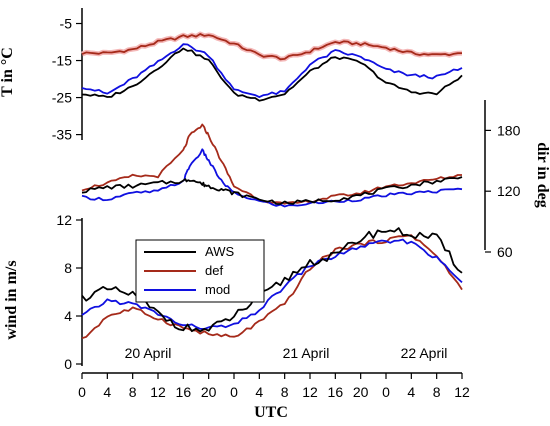 The height and width of the screenshot is (426, 550). What do you see at coordinates (271, 412) in the screenshot?
I see `x-axis-title: UTC` at bounding box center [271, 412].